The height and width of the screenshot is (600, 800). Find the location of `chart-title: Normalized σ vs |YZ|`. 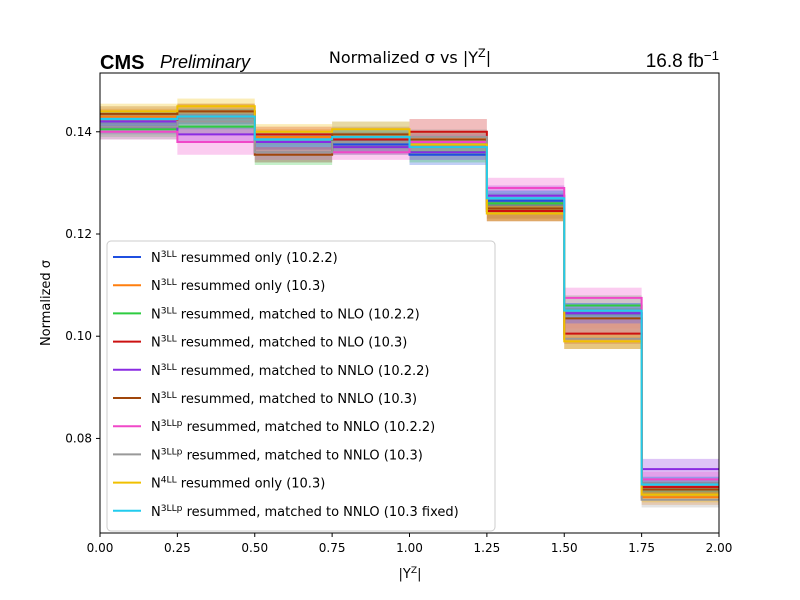

chart-title: Normalized σ vs |YZ| is located at coordinates (410, 57).